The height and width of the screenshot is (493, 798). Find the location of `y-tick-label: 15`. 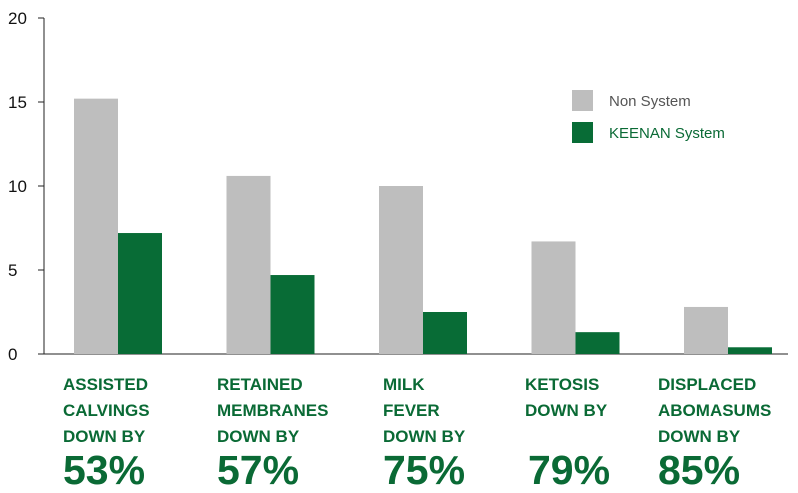

y-tick-label: 15 is located at coordinates (17, 102).